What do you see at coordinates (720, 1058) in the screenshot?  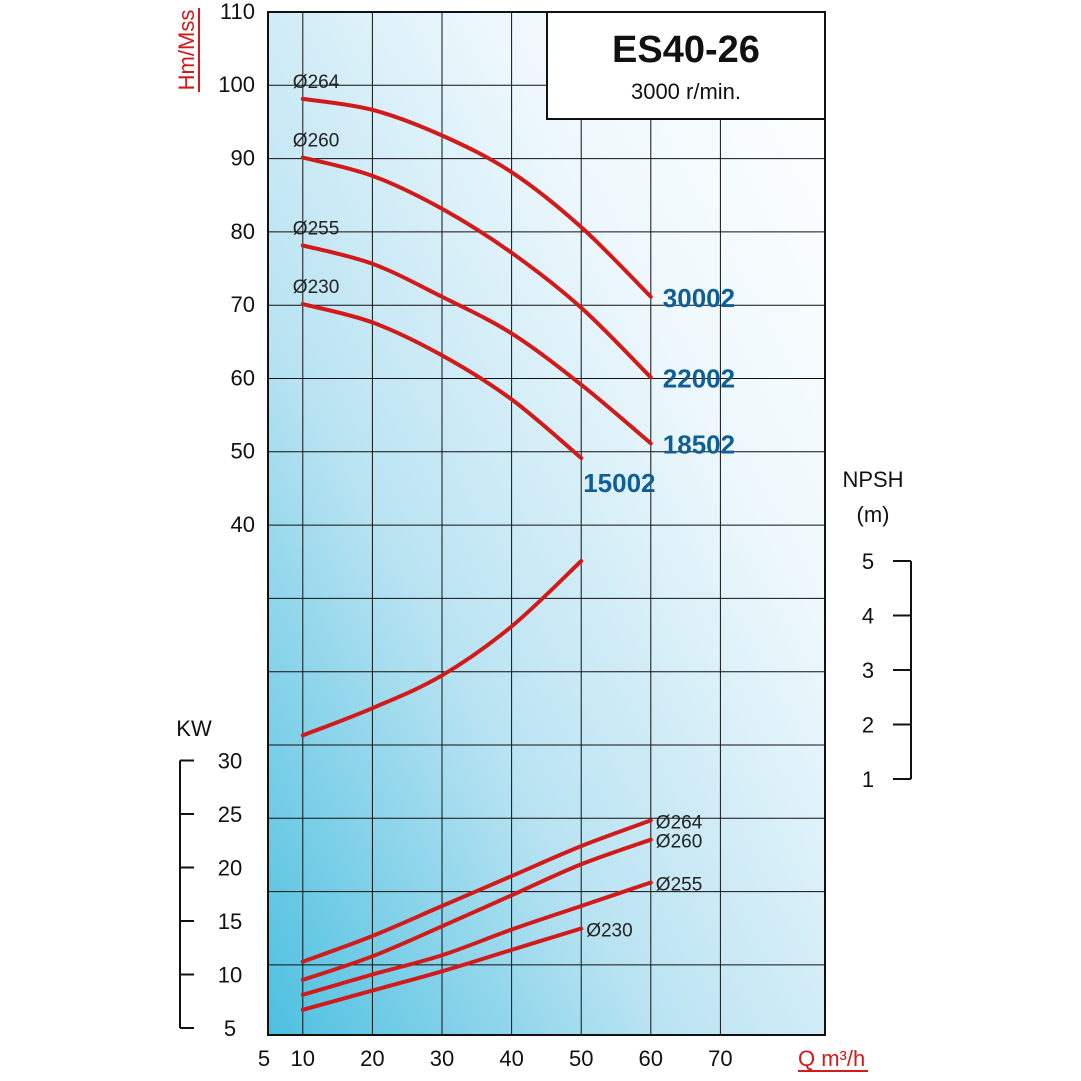 I see `x-tick-label: 70` at bounding box center [720, 1058].